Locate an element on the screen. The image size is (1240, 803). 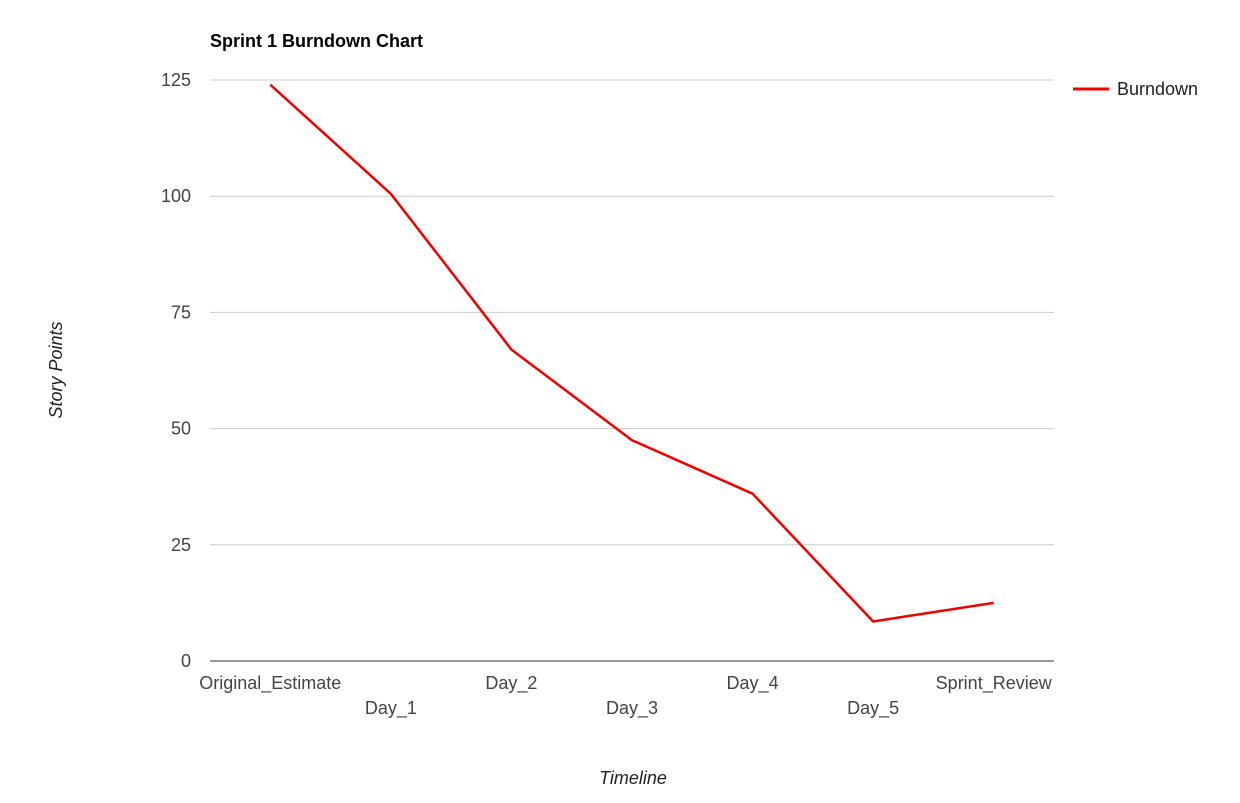
y-tick-label: 125 is located at coordinates (176, 80).